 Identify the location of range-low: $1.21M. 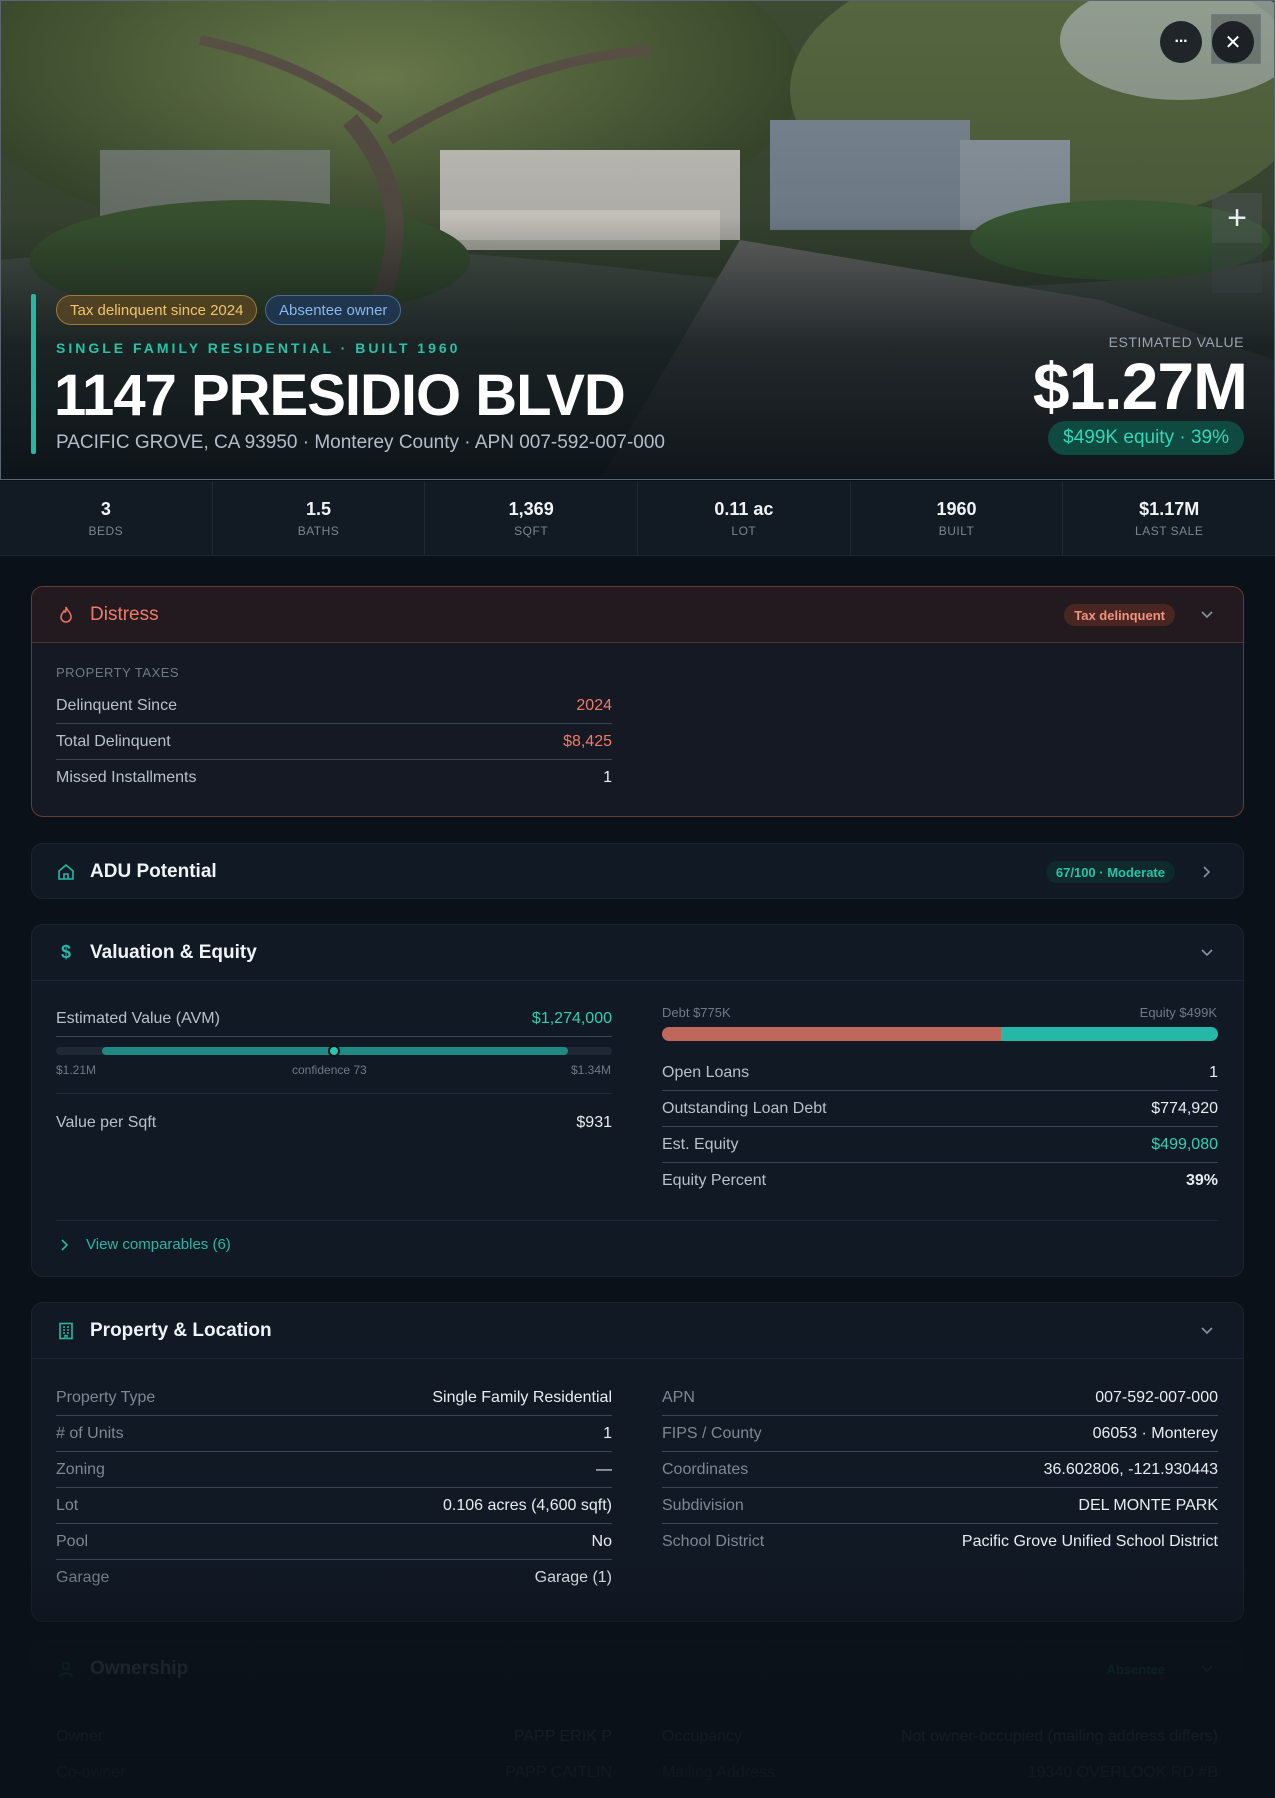
(76, 1070).